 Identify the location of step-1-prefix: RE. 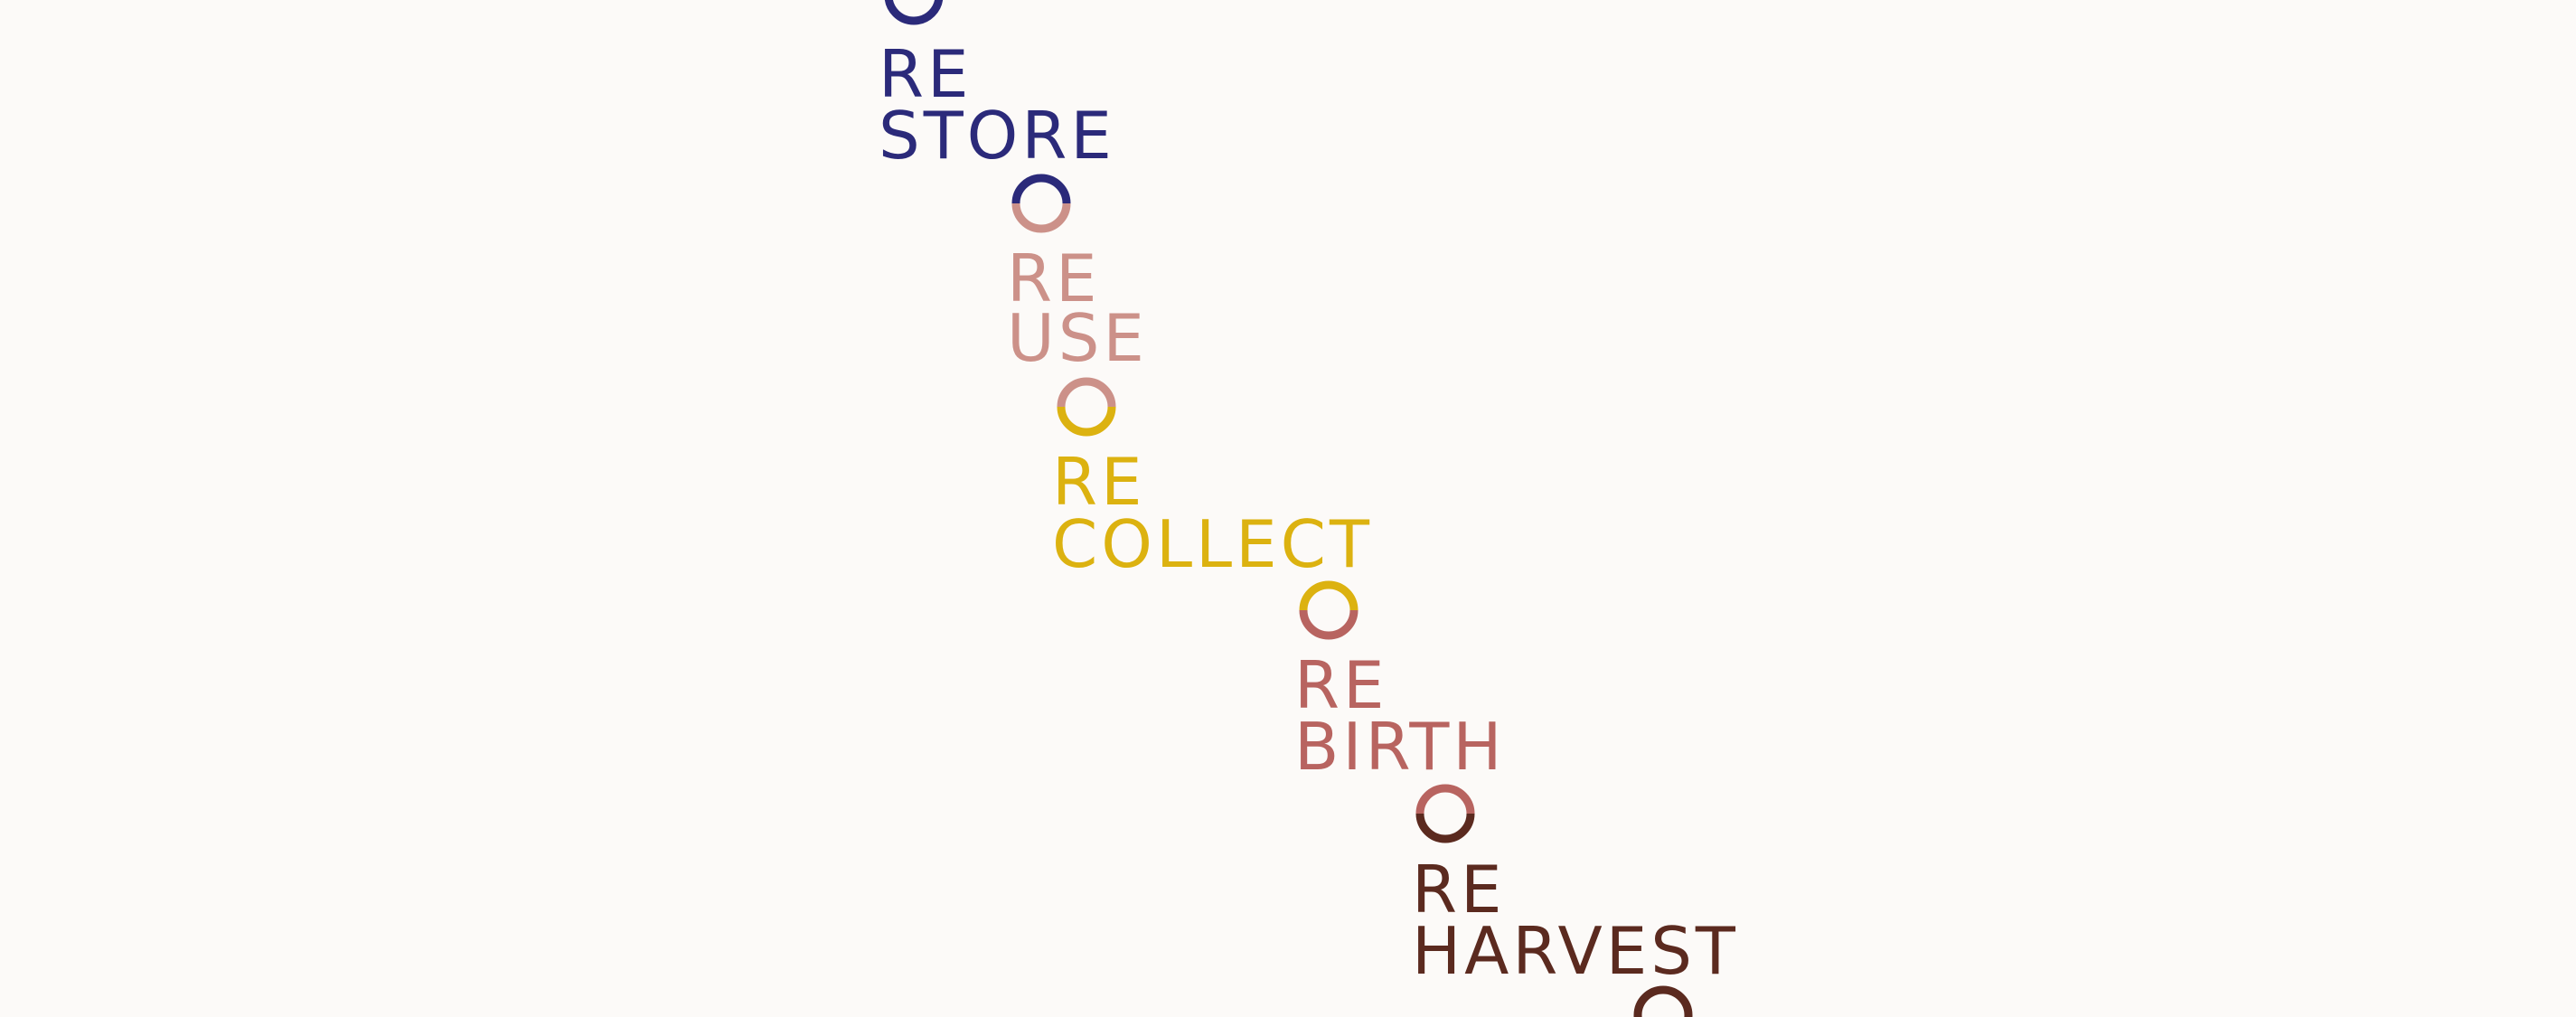
(926, 74).